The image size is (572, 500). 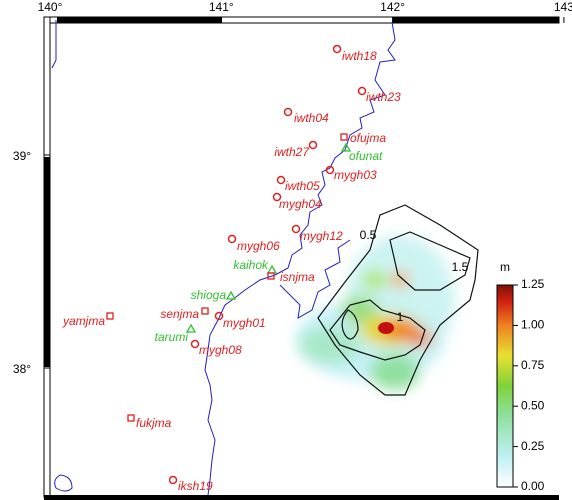 I want to click on y-tick-label: 38°, so click(x=22, y=369).